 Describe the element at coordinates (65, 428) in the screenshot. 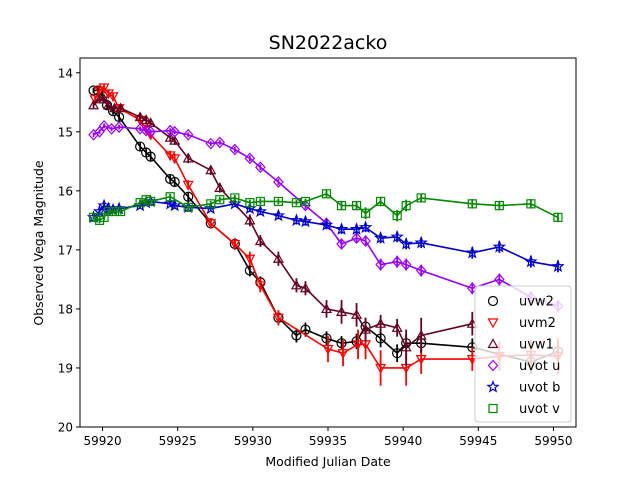

I see `y-tick-label: 20` at that location.